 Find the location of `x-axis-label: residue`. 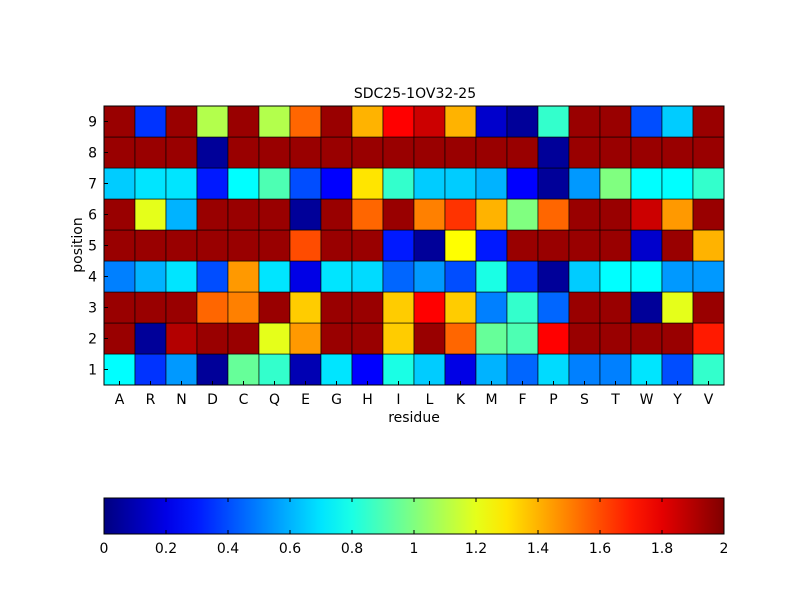

x-axis-label: residue is located at coordinates (414, 418).